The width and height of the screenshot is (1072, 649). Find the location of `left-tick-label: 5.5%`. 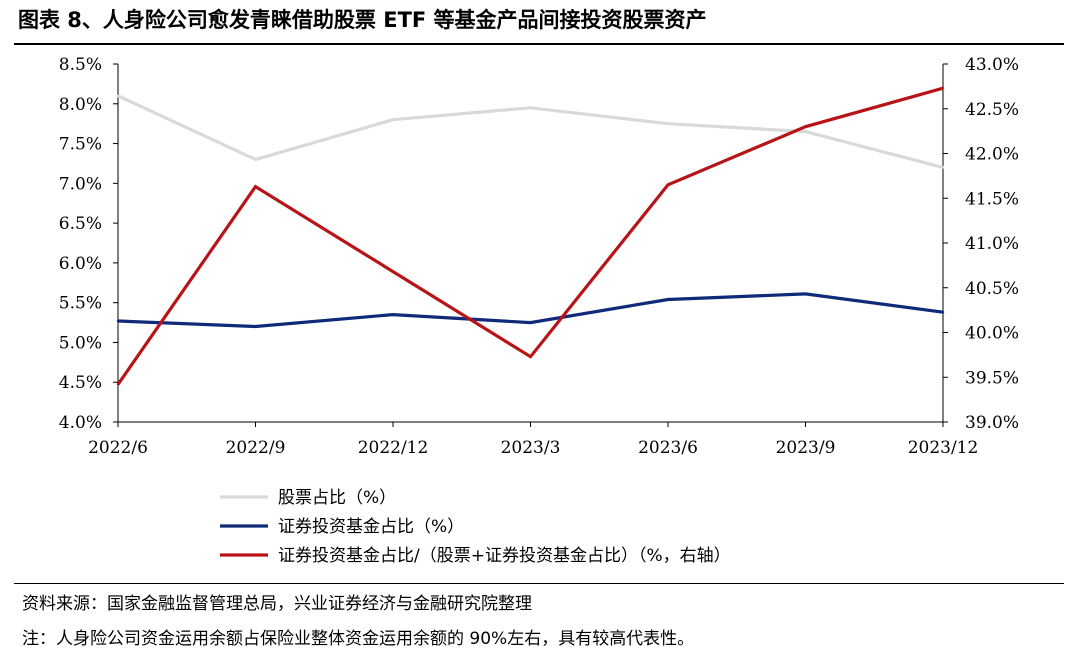

left-tick-label: 5.5% is located at coordinates (80, 304).